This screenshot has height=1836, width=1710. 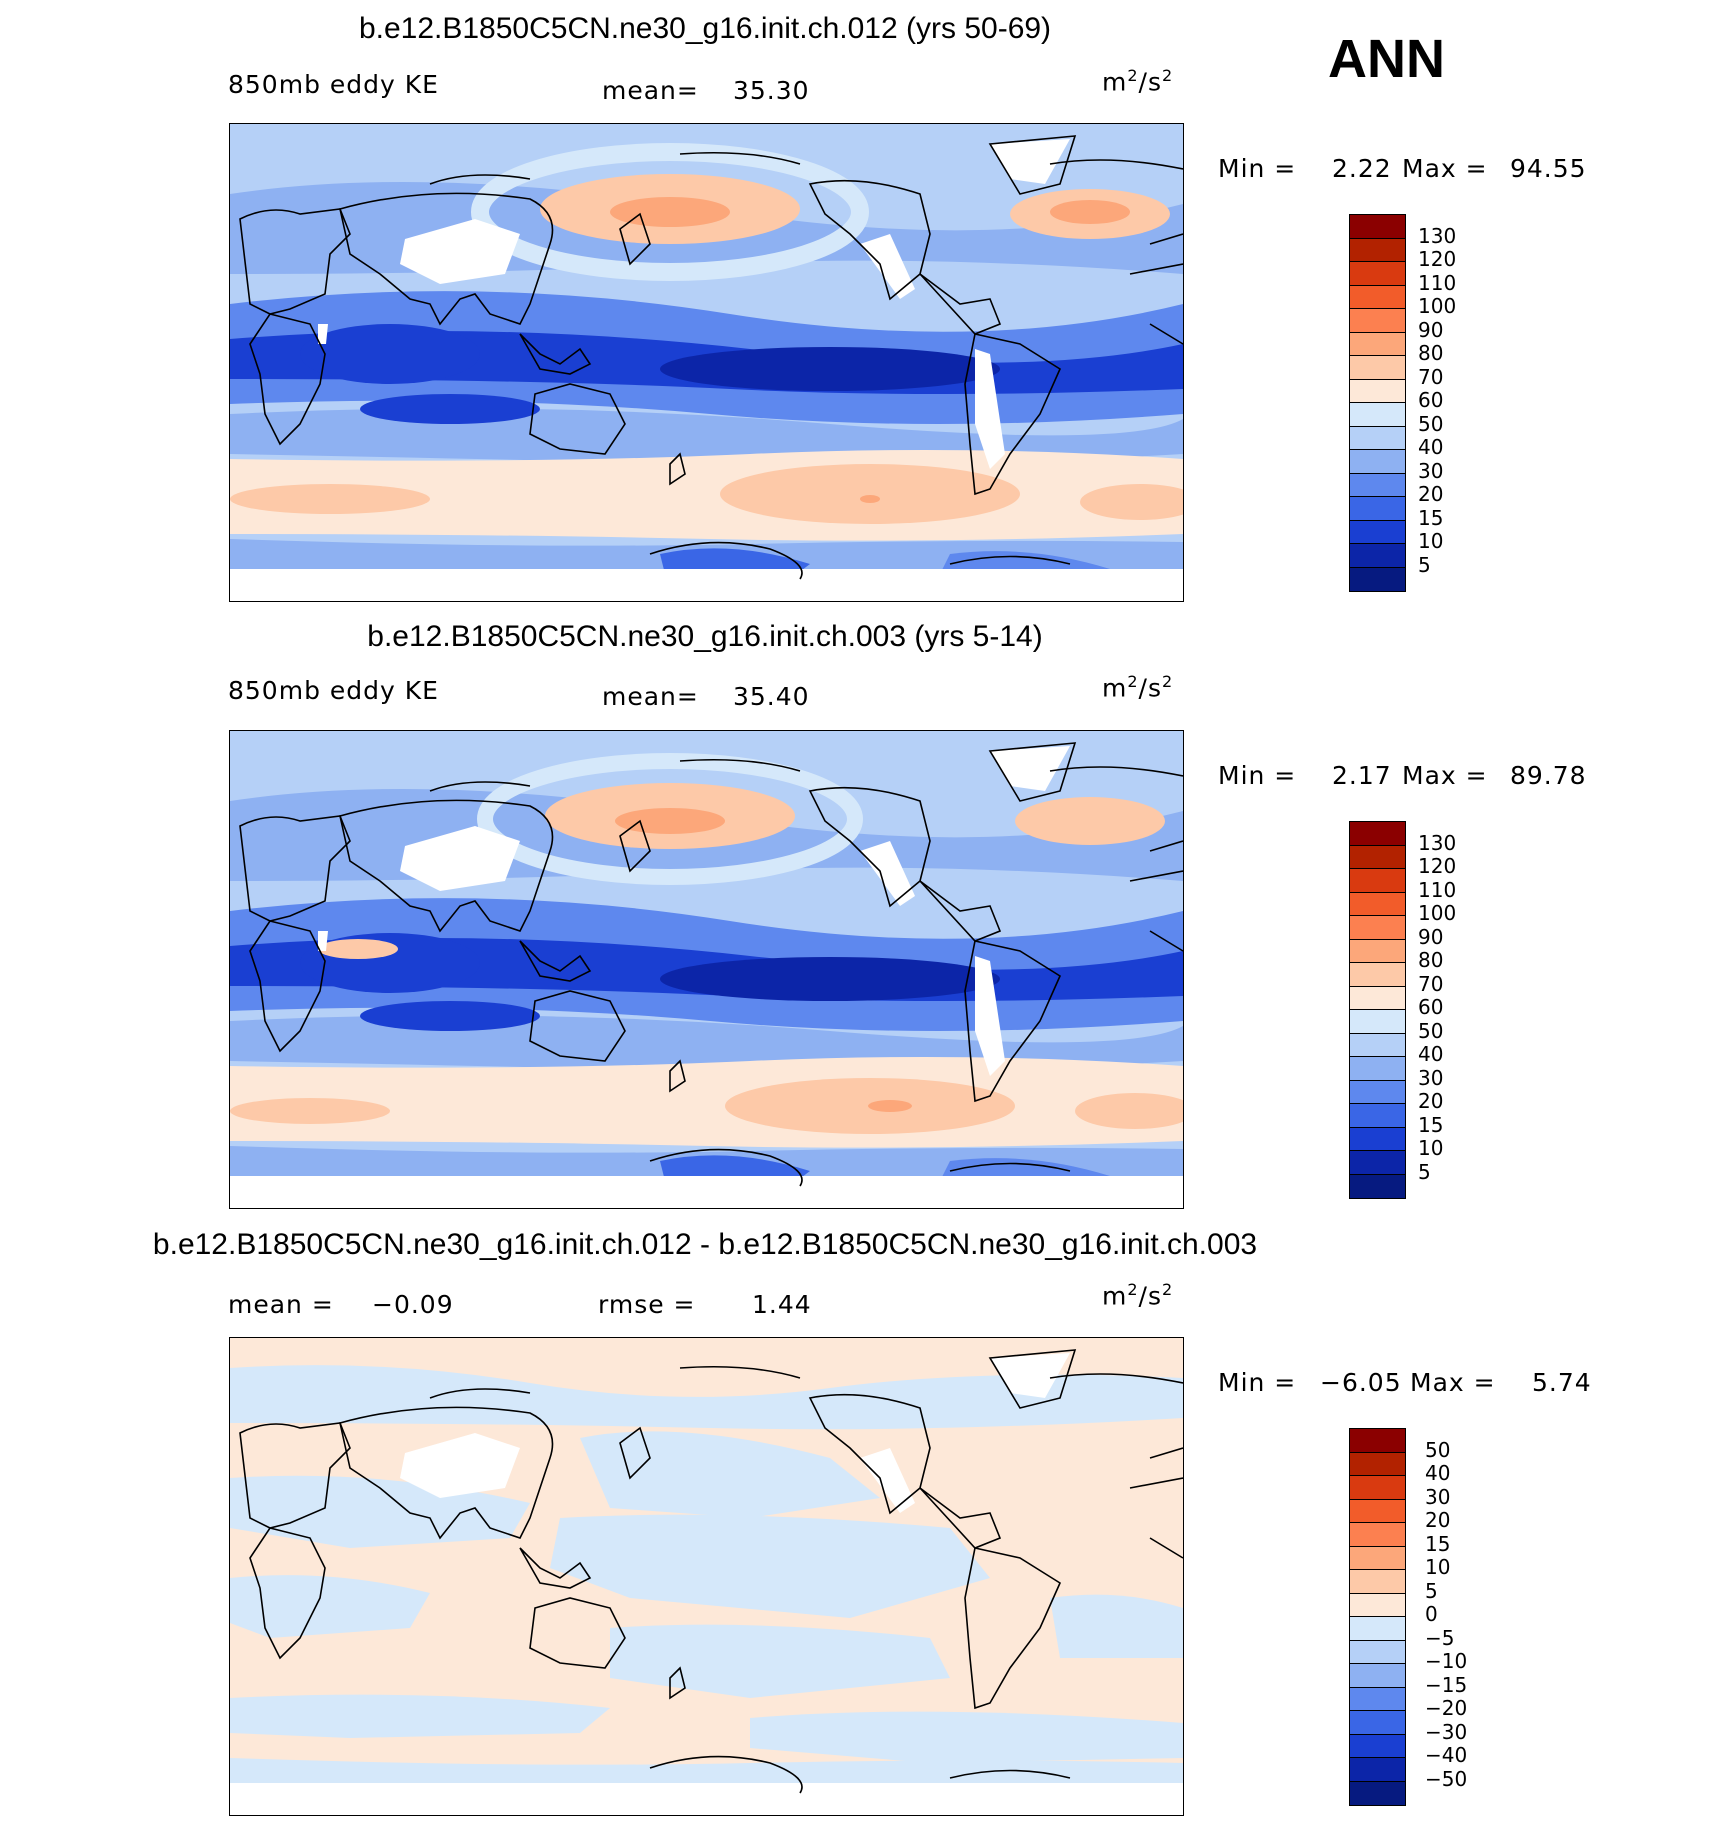 What do you see at coordinates (1446, 1708) in the screenshot?
I see `colorbar-tick-label: −20` at bounding box center [1446, 1708].